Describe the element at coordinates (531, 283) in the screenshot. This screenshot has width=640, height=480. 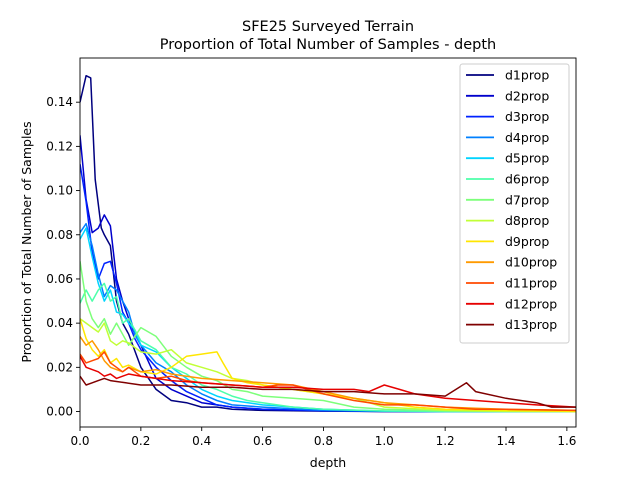
I see `legend-label-d11prop: d11prop` at that location.